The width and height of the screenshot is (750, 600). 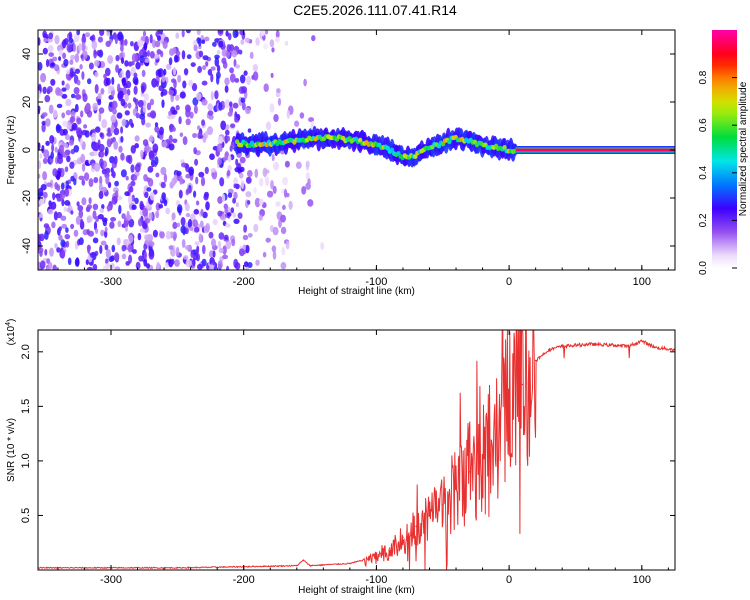 I want to click on y-tick-label: 1.5, so click(x=26, y=406).